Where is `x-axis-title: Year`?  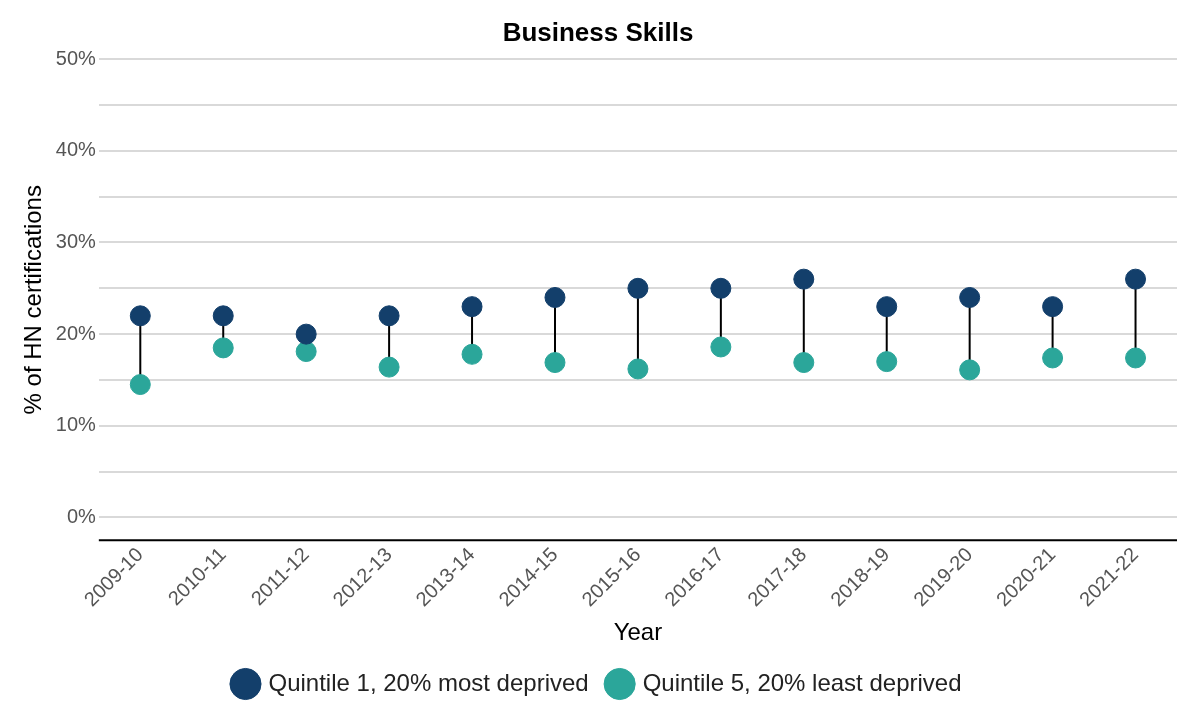 x-axis-title: Year is located at coordinates (638, 632).